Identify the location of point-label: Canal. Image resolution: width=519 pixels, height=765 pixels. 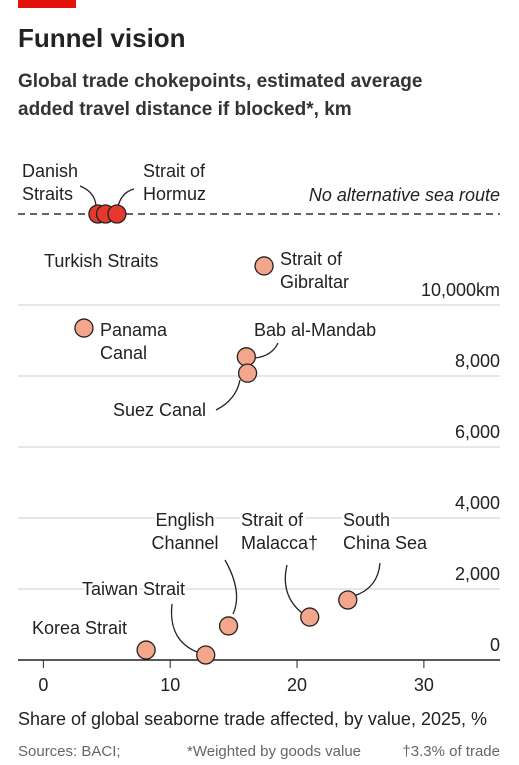
(123, 353).